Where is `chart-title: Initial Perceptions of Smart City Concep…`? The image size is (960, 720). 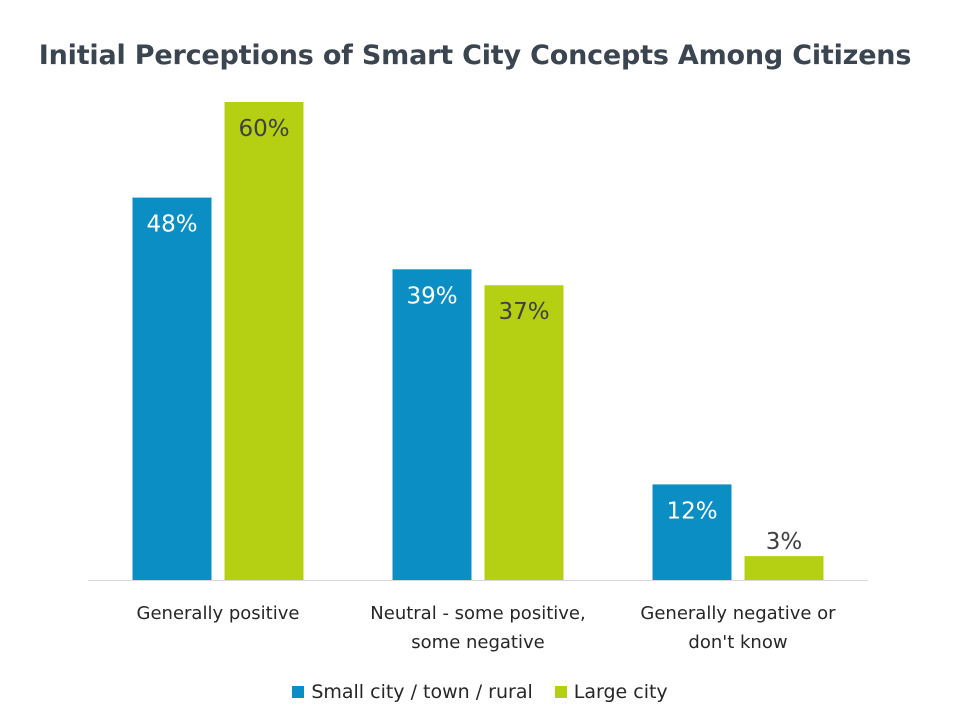
chart-title: Initial Perceptions of Smart City Concep… is located at coordinates (475, 55).